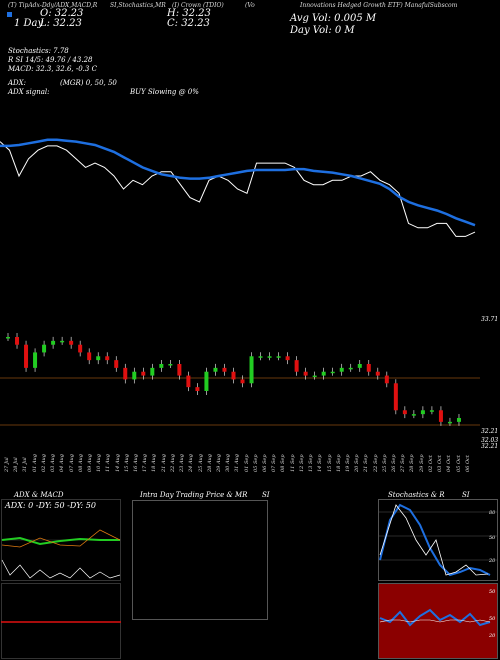 The width and height of the screenshot is (500, 660). I want to click on adx-plus-line, so click(60, 541).